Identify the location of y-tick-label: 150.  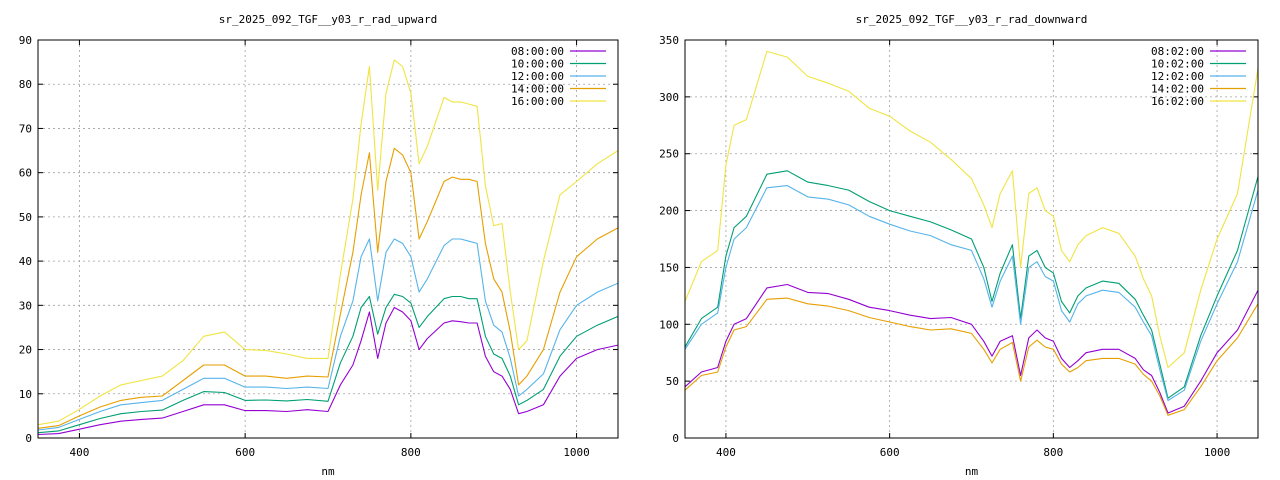
(669, 267).